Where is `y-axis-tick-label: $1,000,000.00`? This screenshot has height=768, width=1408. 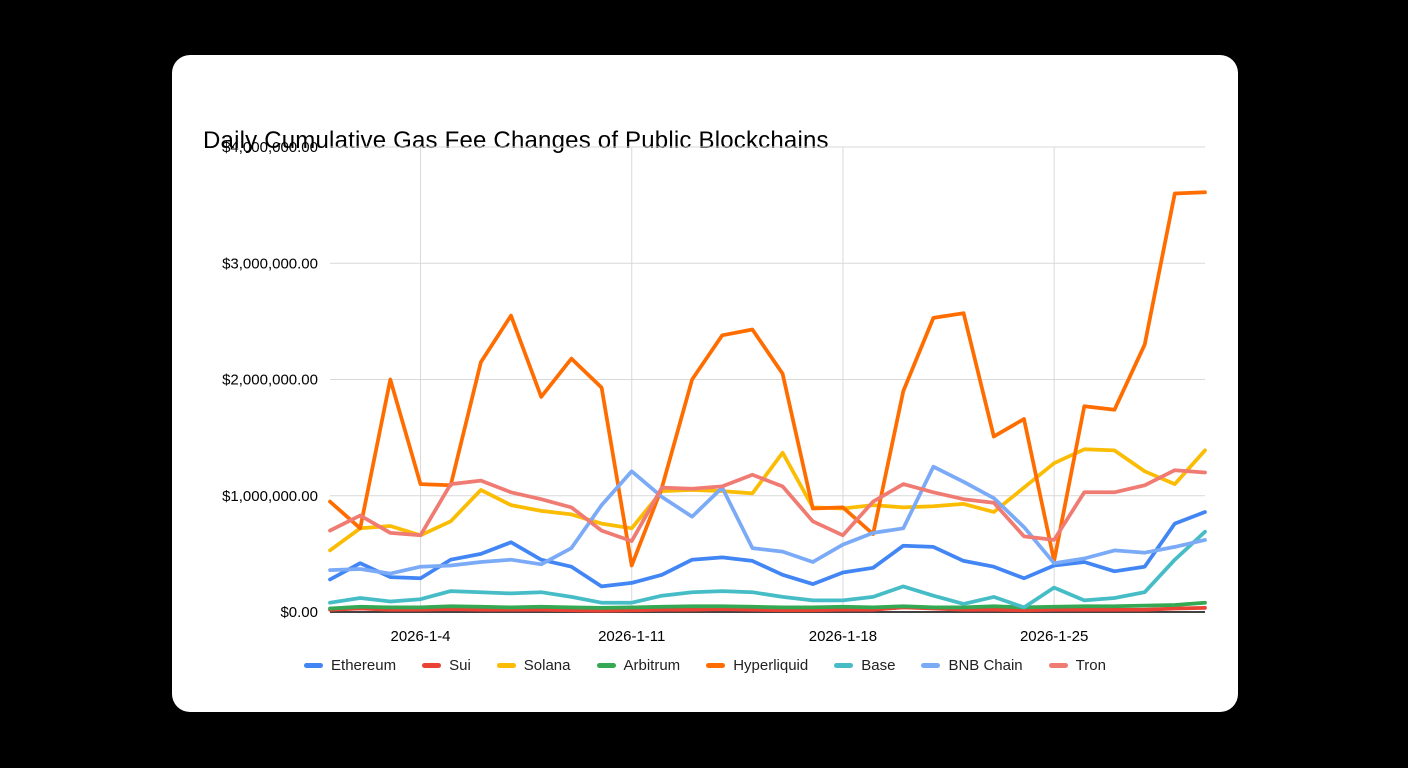
y-axis-tick-label: $1,000,000.00 is located at coordinates (270, 496).